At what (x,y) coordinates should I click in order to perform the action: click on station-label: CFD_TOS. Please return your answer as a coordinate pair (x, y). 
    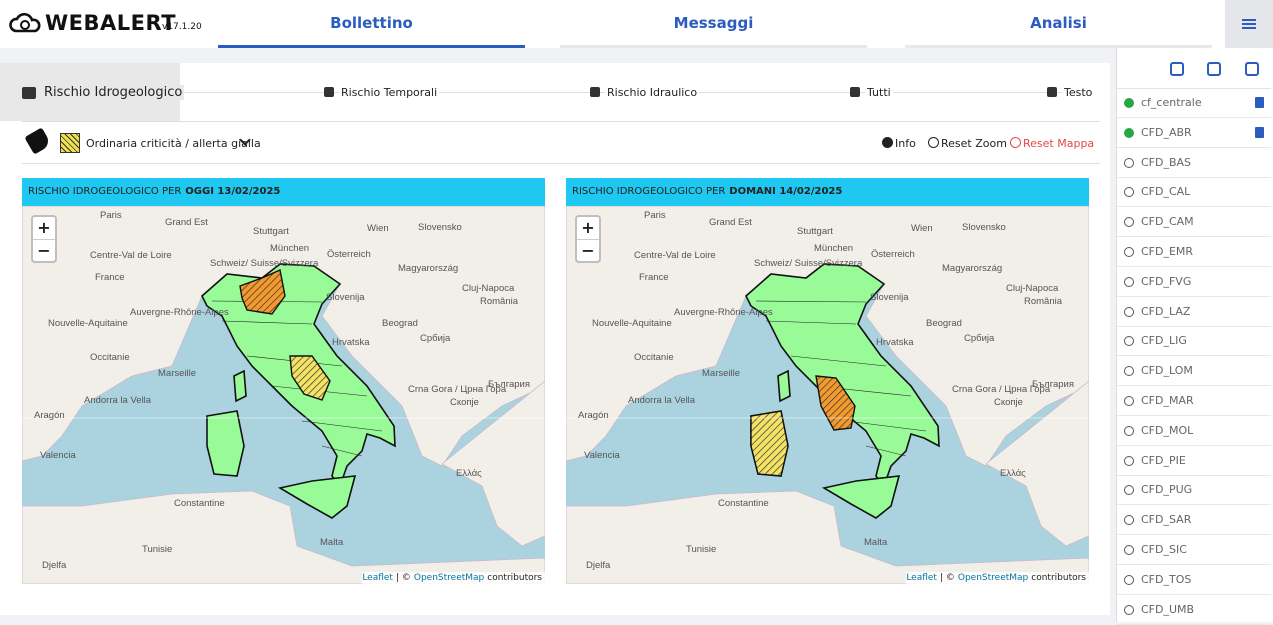
    Looking at the image, I should click on (1166, 579).